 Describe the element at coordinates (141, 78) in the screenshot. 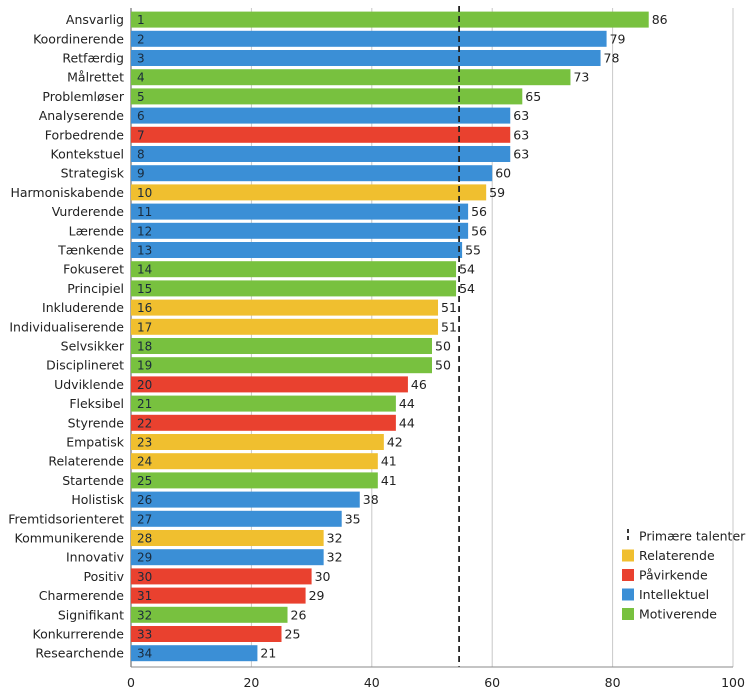

I see `rank-label: 4` at that location.